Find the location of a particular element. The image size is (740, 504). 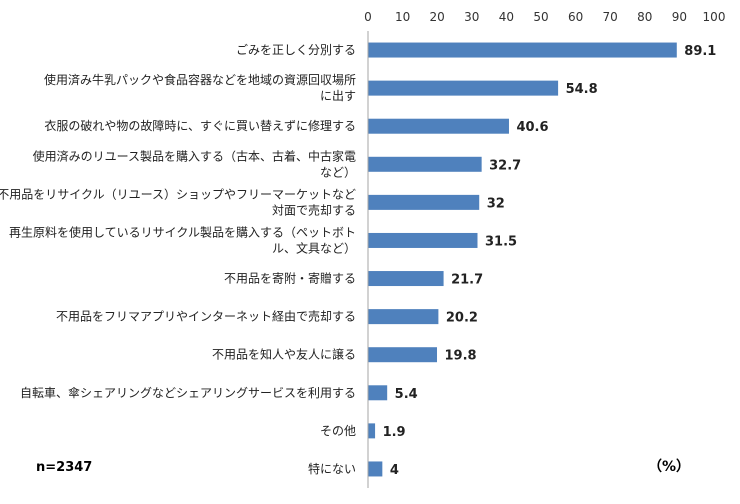

category-label-line: 再生原料を使用しているリサイクル製品を購入する（ペットボト is located at coordinates (182, 231).